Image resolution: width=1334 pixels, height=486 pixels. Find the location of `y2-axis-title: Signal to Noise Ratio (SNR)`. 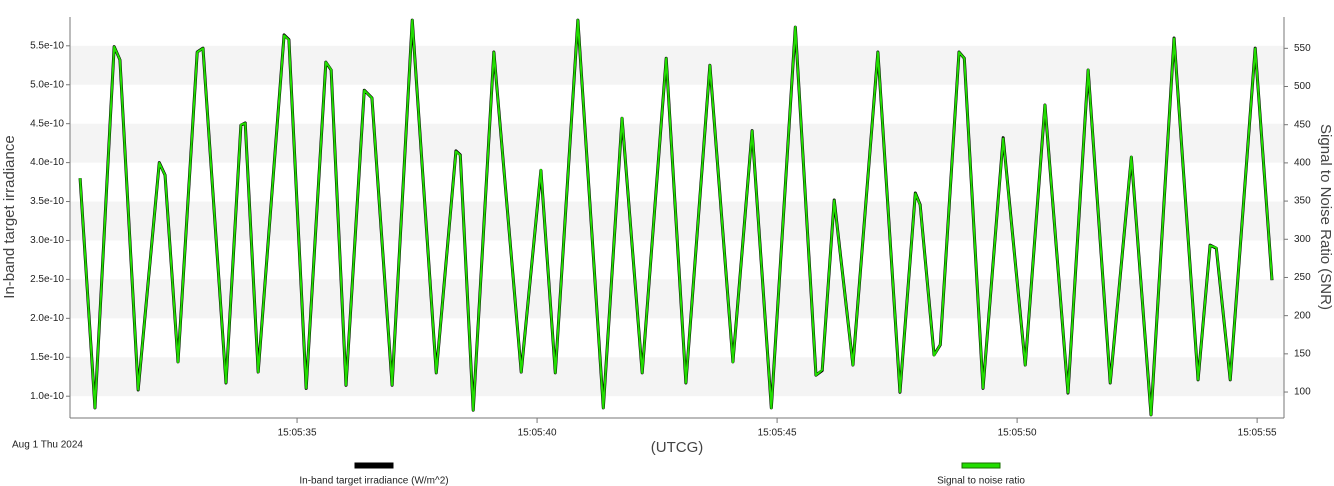

y2-axis-title: Signal to Noise Ratio (SNR) is located at coordinates (1325, 217).